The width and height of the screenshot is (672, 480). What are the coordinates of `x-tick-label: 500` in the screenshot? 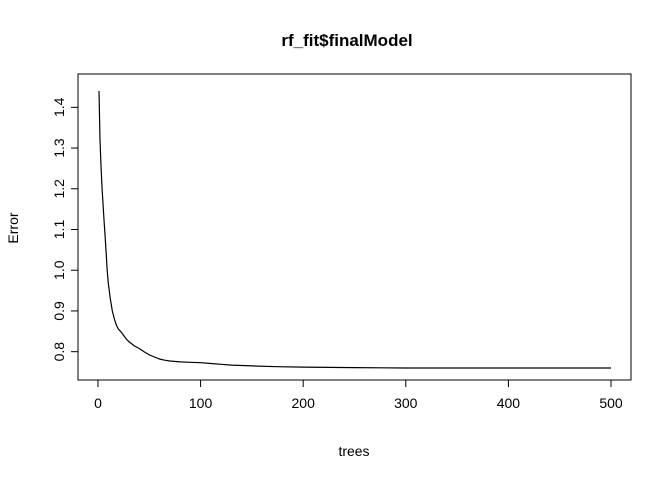 It's located at (611, 403).